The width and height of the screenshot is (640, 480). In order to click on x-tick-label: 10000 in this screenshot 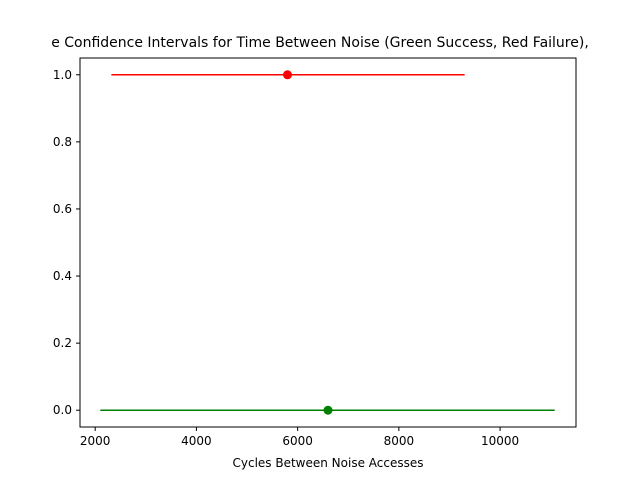, I will do `click(500, 441)`.